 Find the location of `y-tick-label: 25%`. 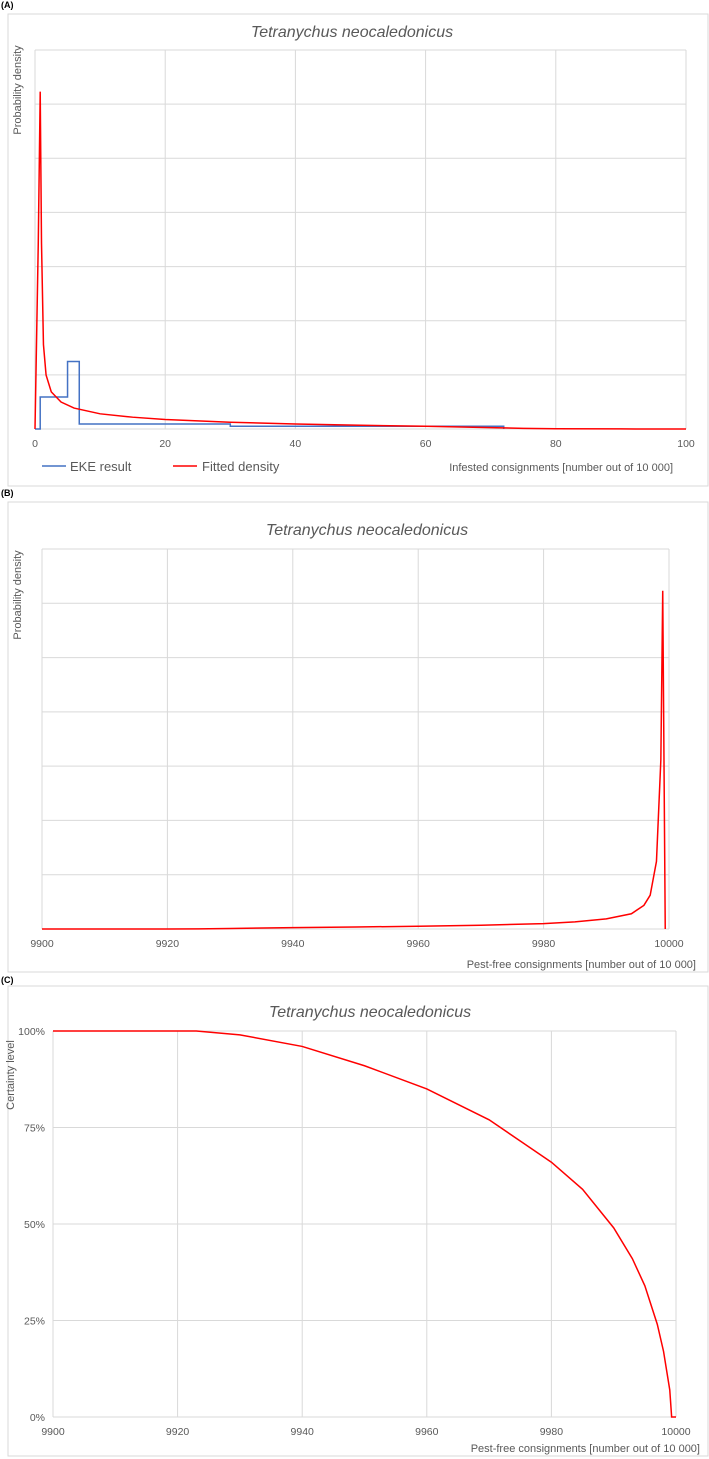

y-tick-label: 25% is located at coordinates (34, 1322).